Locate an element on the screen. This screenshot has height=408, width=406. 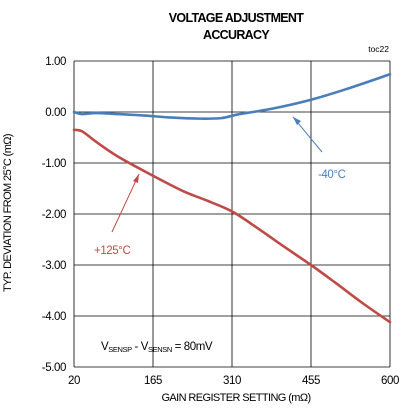
series-label-minus40: -40°C is located at coordinates (332, 175).